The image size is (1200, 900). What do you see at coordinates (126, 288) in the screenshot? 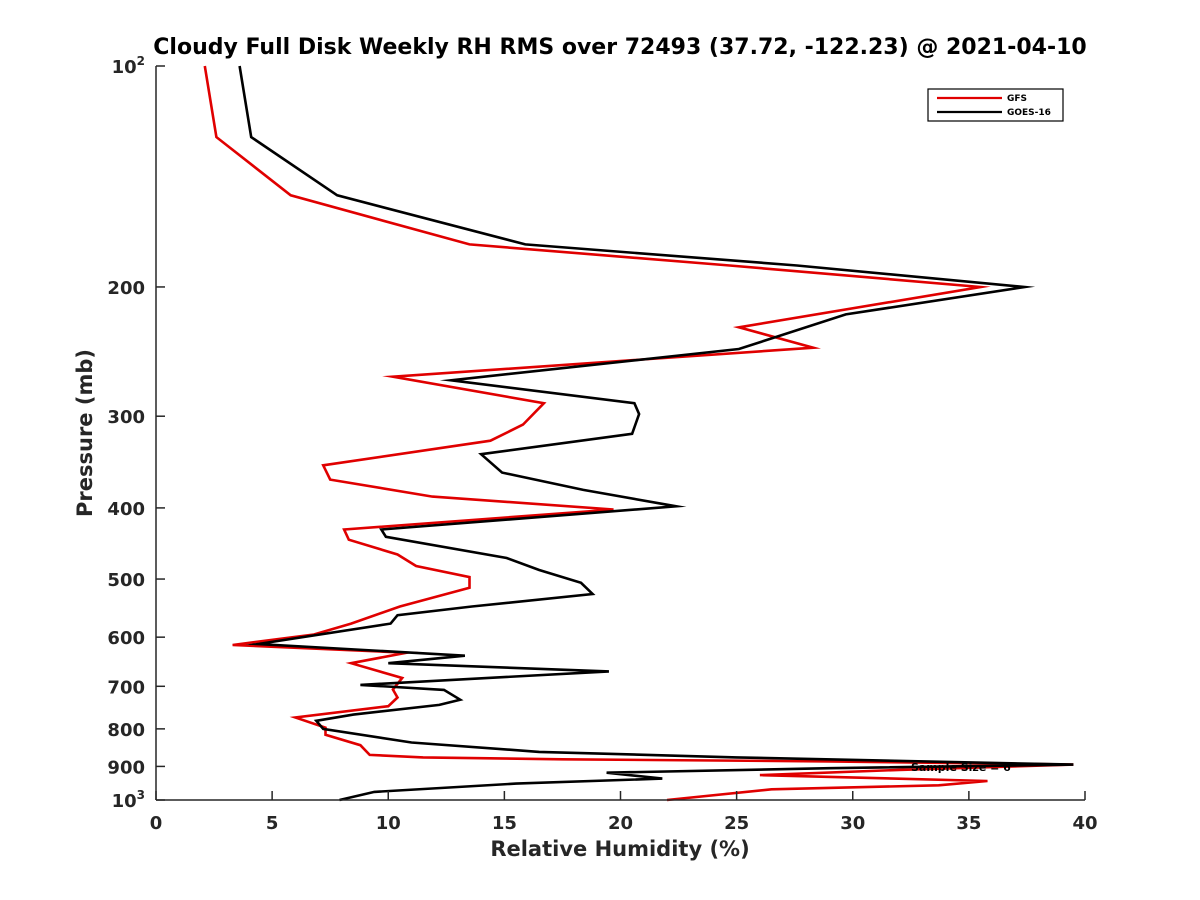
I see `y-tick-label: 200` at bounding box center [126, 288].